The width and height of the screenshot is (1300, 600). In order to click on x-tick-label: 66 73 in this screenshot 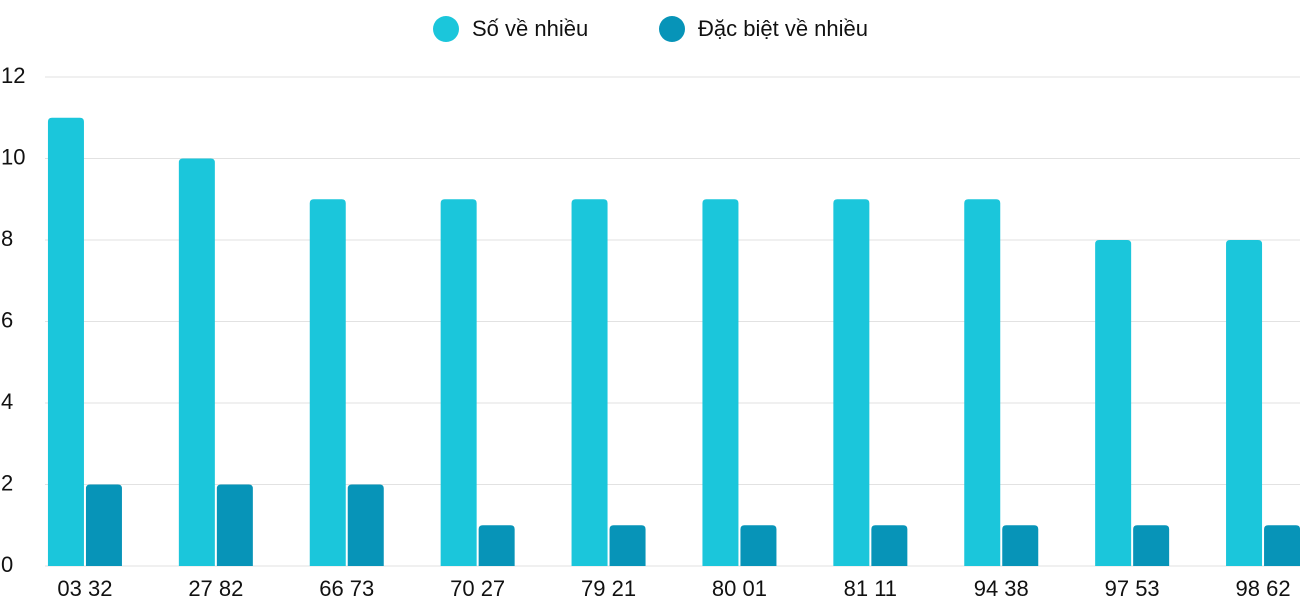, I will do `click(346, 588)`.